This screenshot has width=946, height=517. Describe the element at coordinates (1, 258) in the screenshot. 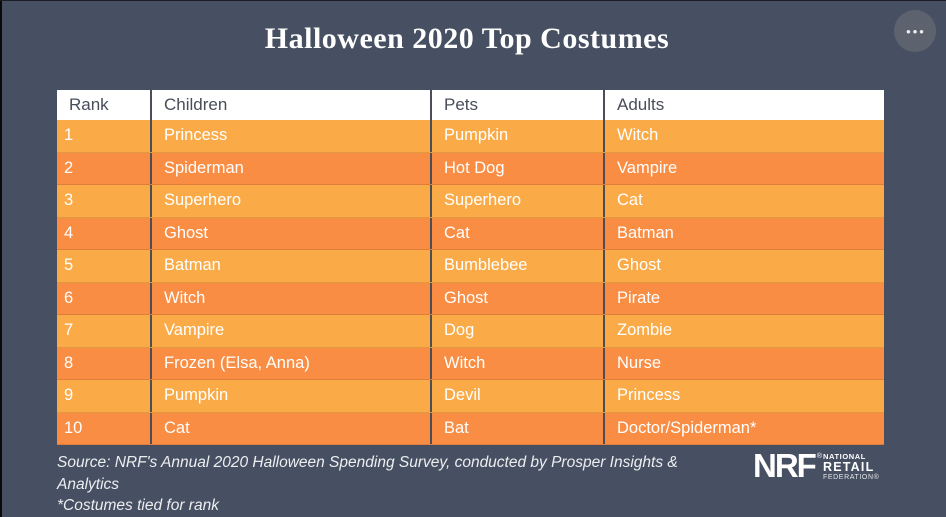

I see `screenshot-left-edge` at that location.